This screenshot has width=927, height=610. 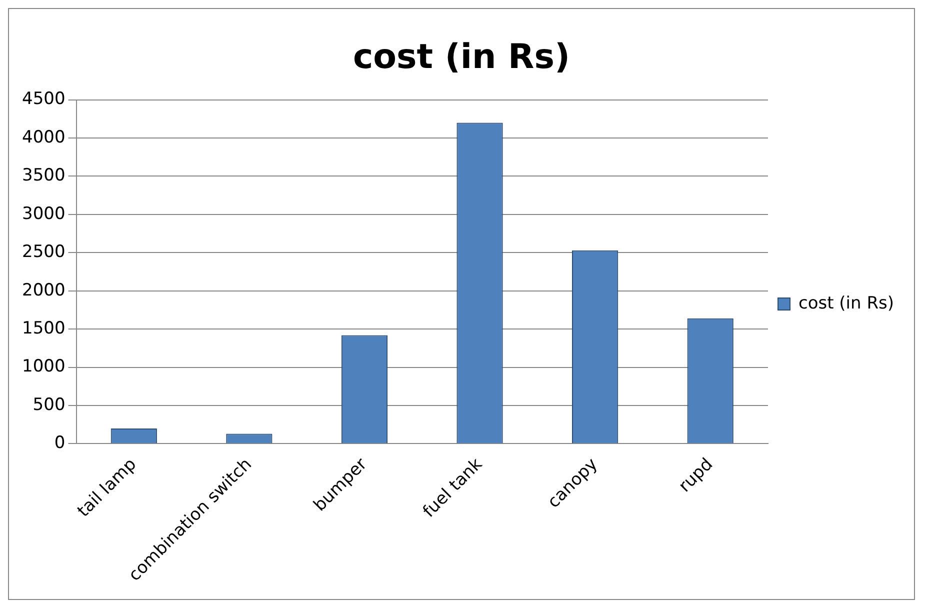 I want to click on y-tick-label: 0, so click(x=60, y=443).